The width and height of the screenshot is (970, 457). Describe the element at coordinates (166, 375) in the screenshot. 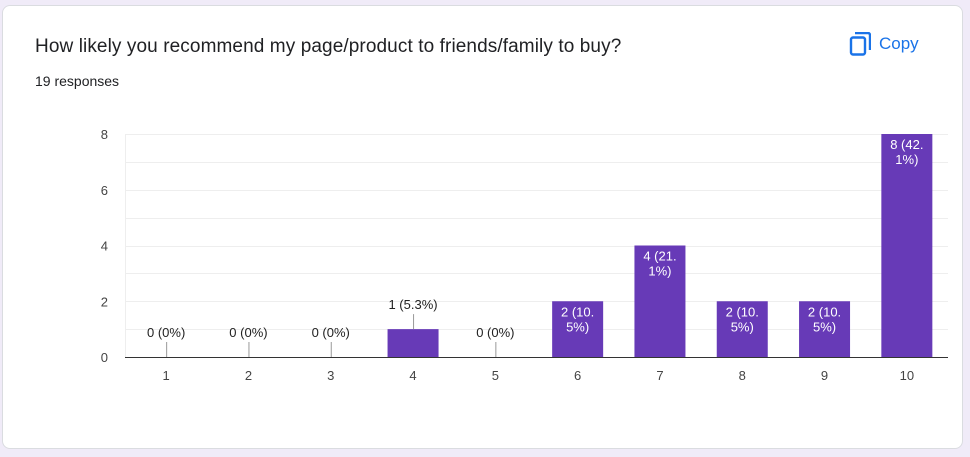

I see `x-tick-label: 1` at that location.